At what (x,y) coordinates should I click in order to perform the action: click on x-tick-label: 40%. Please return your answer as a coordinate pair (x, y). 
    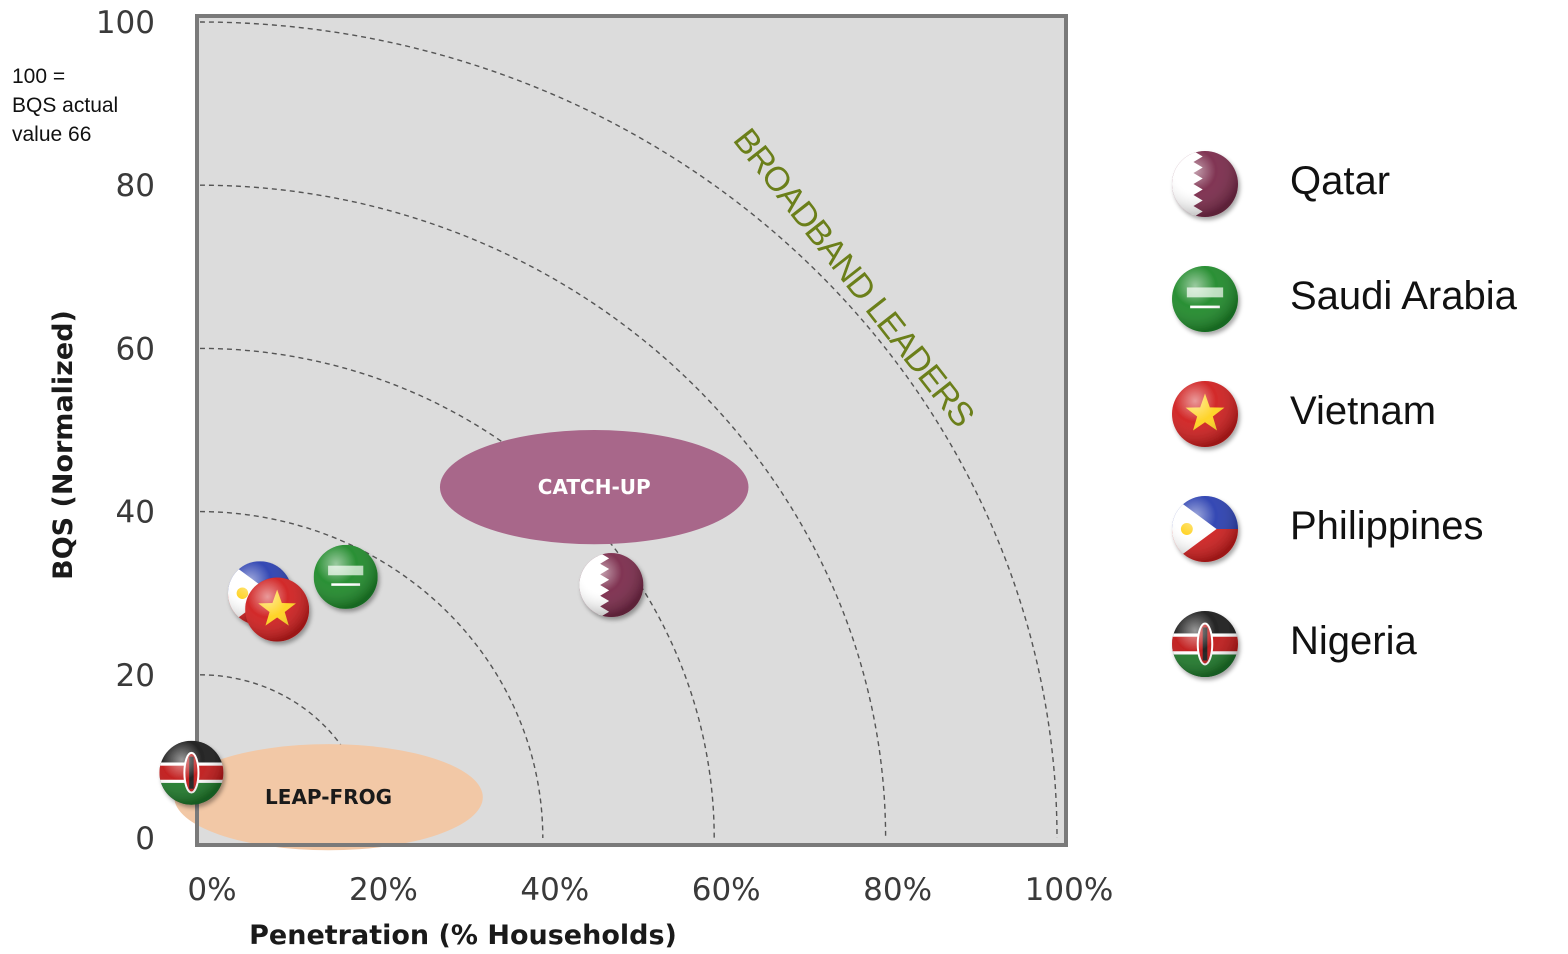
    Looking at the image, I should click on (554, 890).